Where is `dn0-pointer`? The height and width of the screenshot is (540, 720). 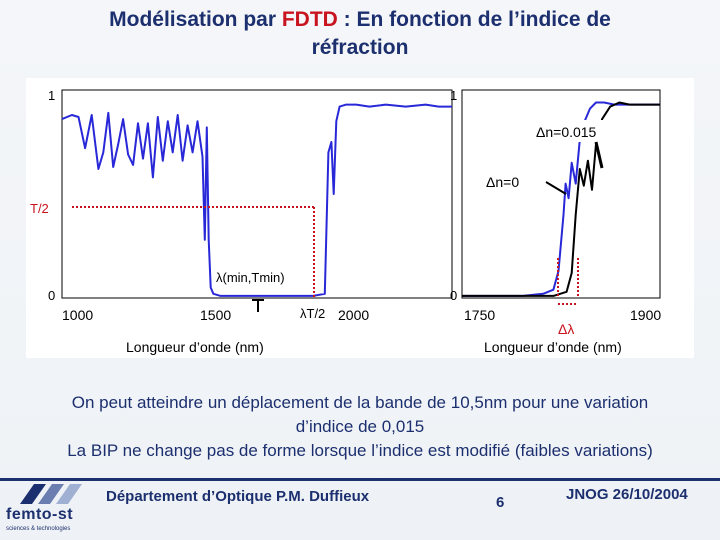 dn0-pointer is located at coordinates (556, 188).